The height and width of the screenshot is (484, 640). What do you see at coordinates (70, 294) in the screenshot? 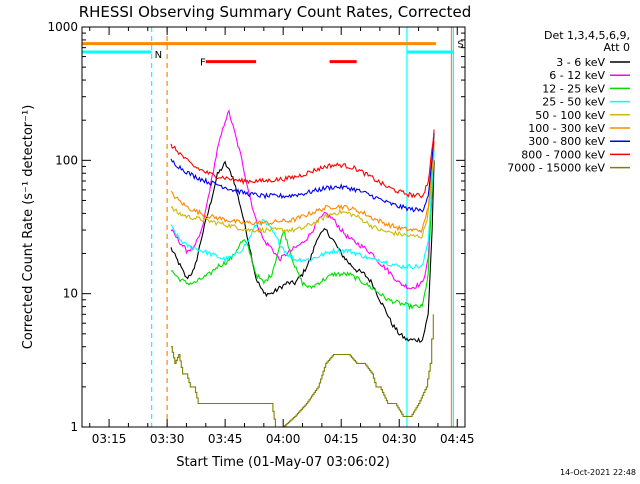
I see `y-tick-label: 10` at bounding box center [70, 294].